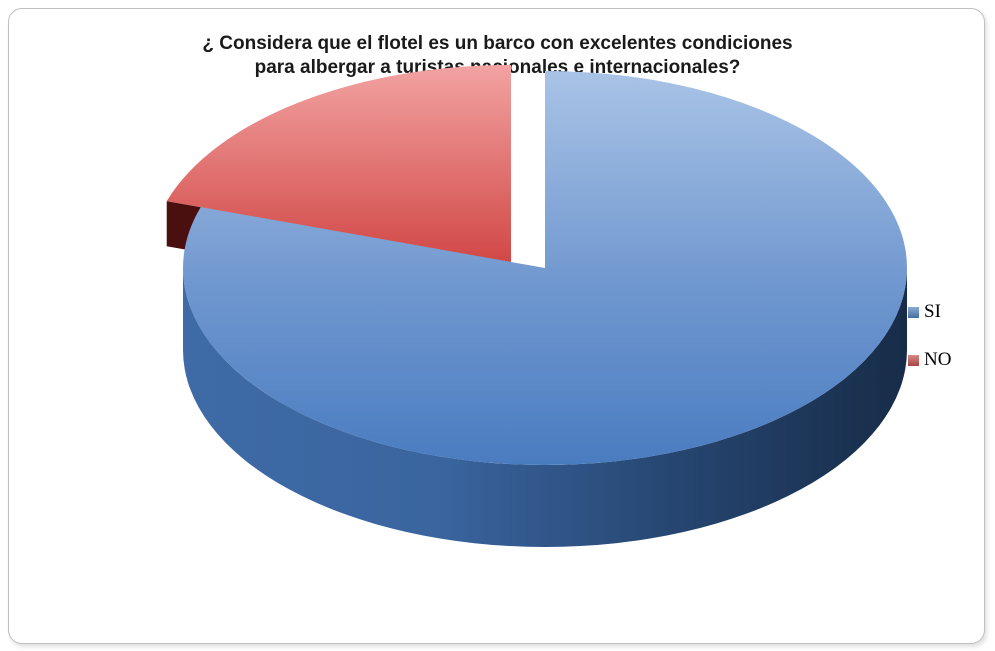  I want to click on chart-legend: SI NO, so click(929, 348).